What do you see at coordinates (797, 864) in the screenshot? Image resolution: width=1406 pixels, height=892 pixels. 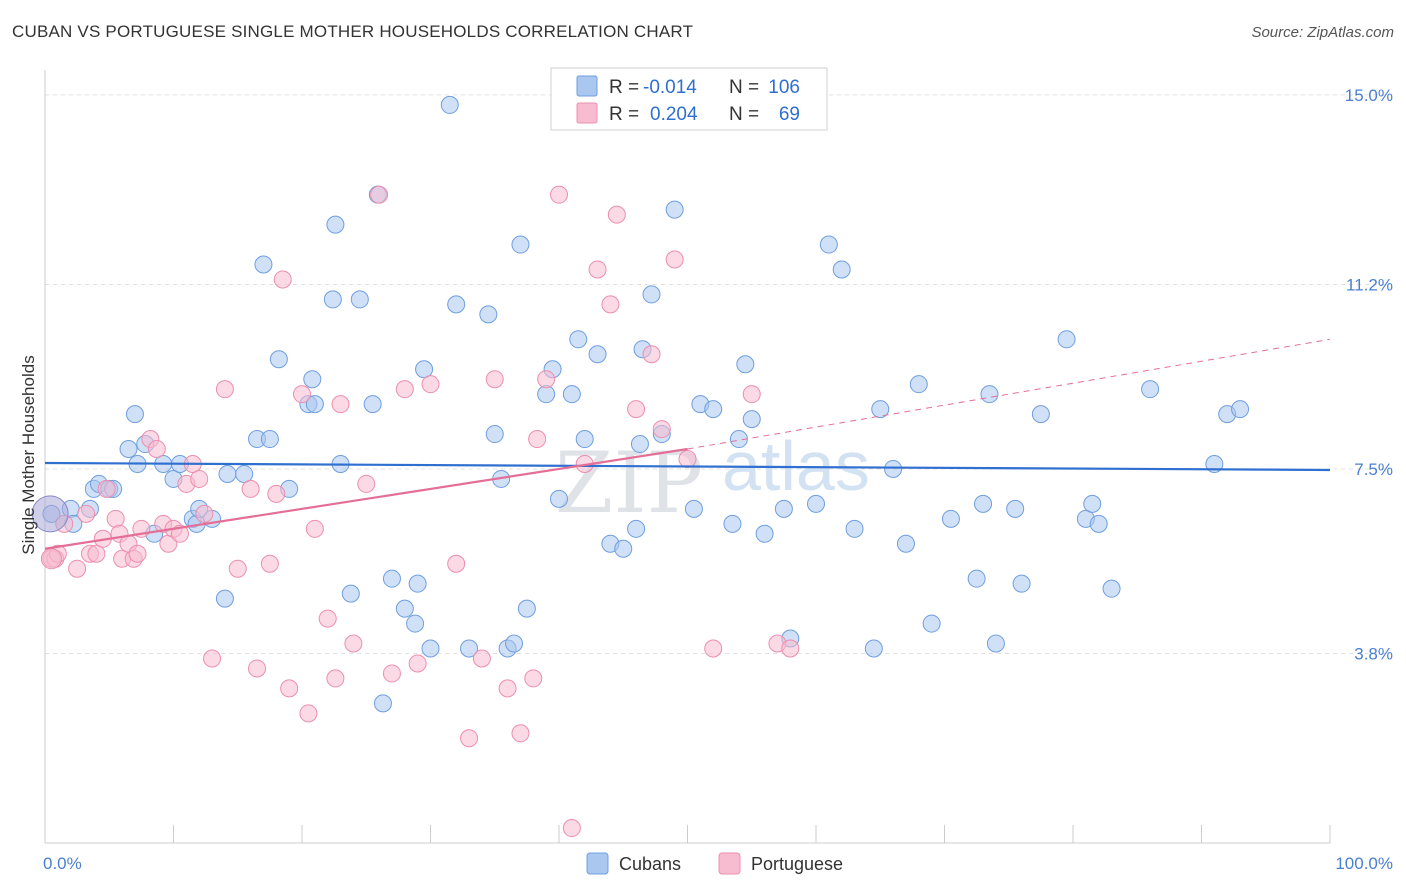 I see `bottom-legend-label-portuguese: Portuguese` at bounding box center [797, 864].